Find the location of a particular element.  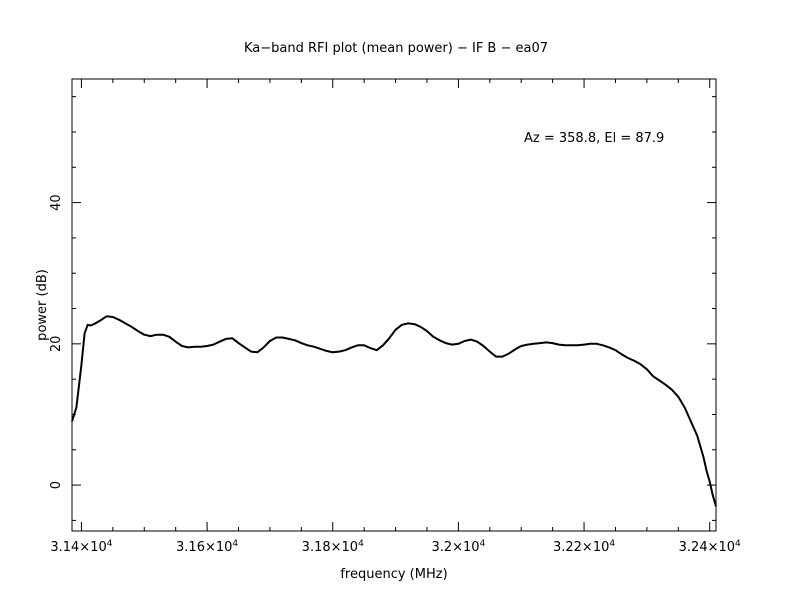

y-tick-label: 20 is located at coordinates (56, 344).